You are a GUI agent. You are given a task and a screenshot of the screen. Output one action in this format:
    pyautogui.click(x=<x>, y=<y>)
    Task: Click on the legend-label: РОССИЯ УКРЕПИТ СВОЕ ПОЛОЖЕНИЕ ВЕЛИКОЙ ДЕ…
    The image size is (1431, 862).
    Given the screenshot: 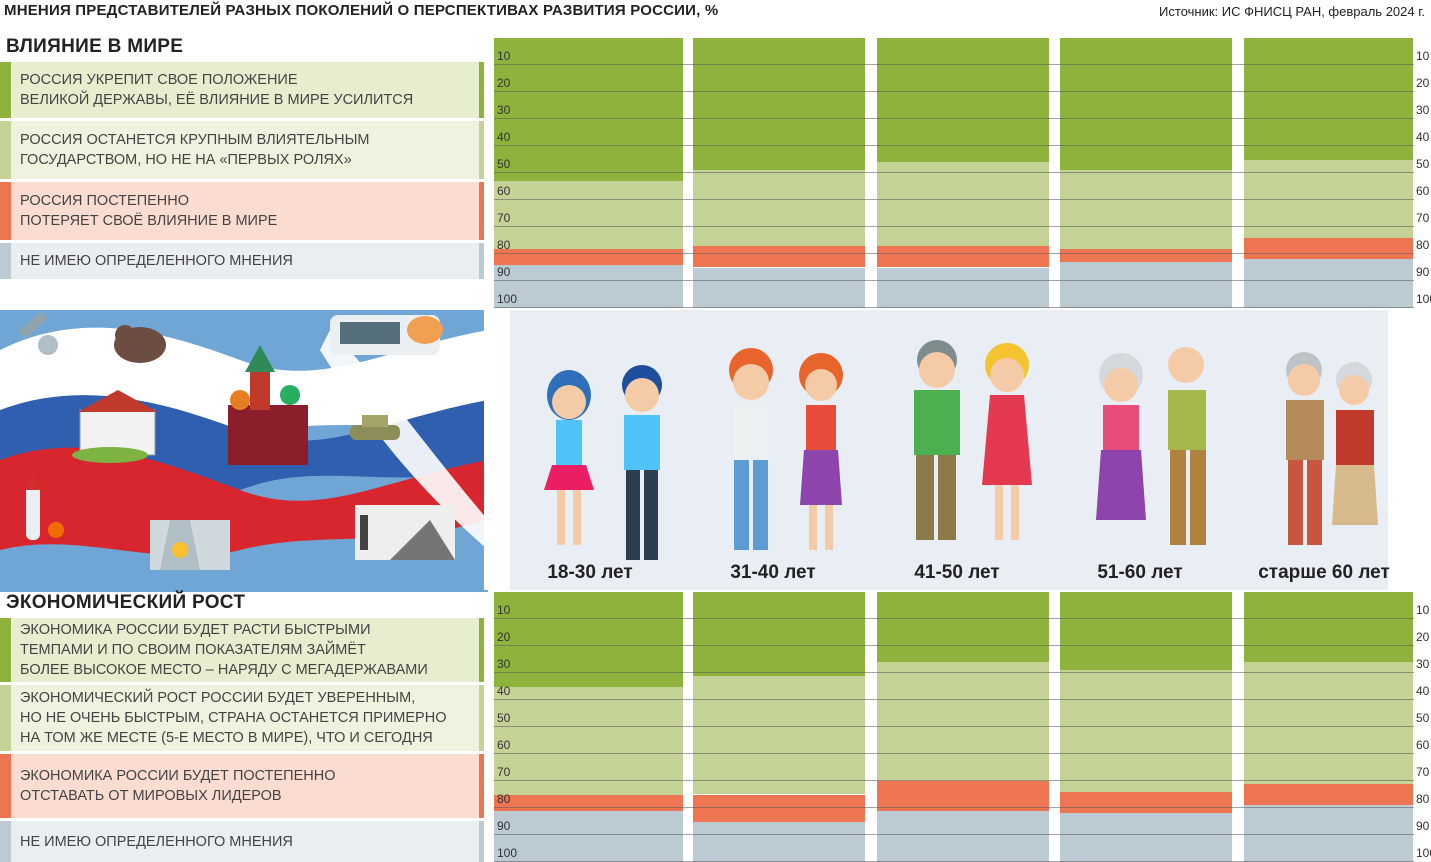 What is the action you would take?
    pyautogui.click(x=217, y=90)
    